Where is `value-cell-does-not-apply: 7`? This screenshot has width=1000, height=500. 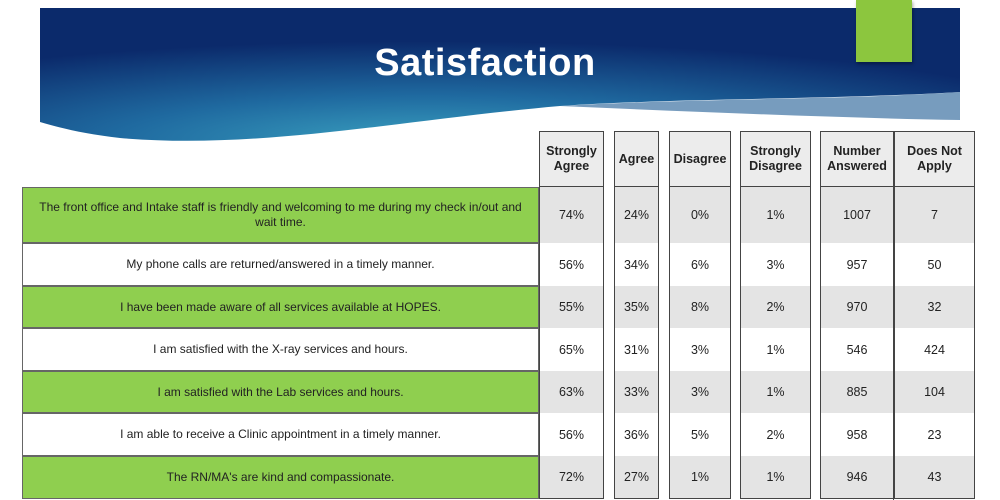 value-cell-does-not-apply: 7 is located at coordinates (934, 215).